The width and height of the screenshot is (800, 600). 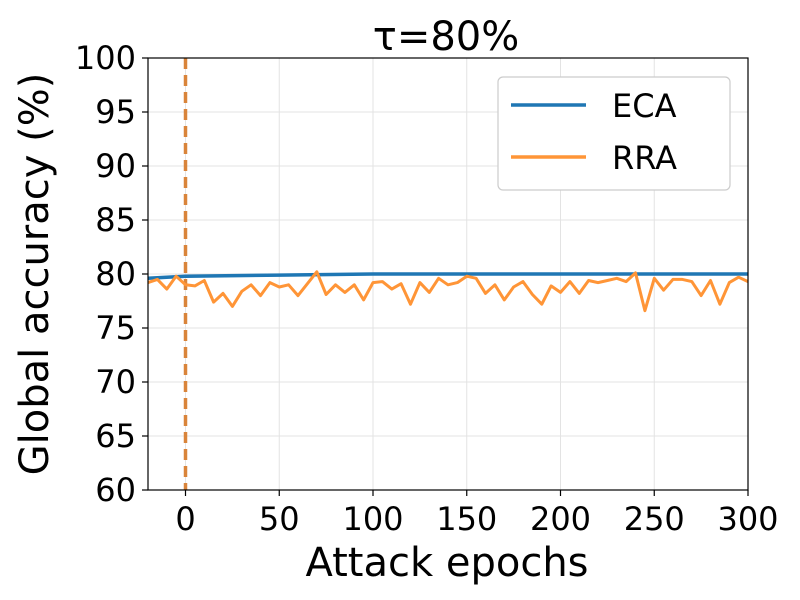 I want to click on y-tick-label: 90, so click(x=115, y=166).